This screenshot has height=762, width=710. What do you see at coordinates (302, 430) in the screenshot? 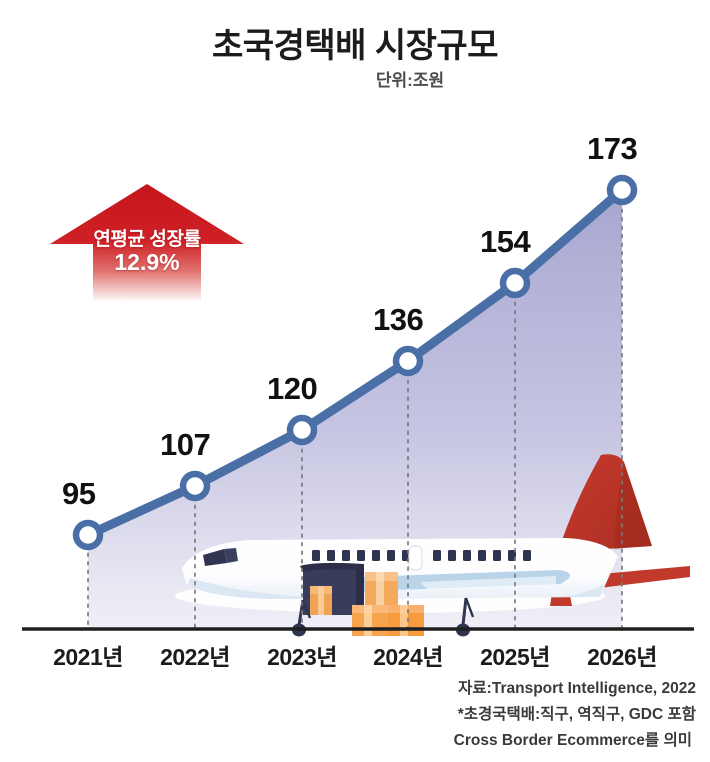
I see `data-marker-2023` at bounding box center [302, 430].